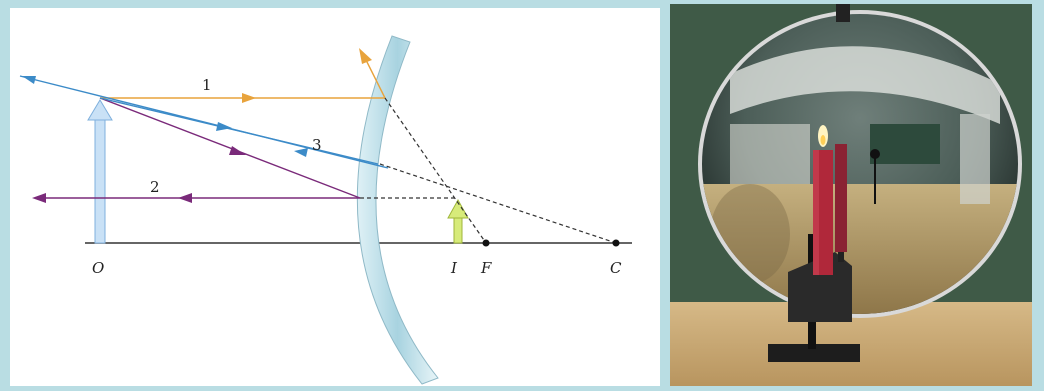 The image size is (1044, 391). What do you see at coordinates (98, 268) in the screenshot?
I see `label-object: O` at bounding box center [98, 268].